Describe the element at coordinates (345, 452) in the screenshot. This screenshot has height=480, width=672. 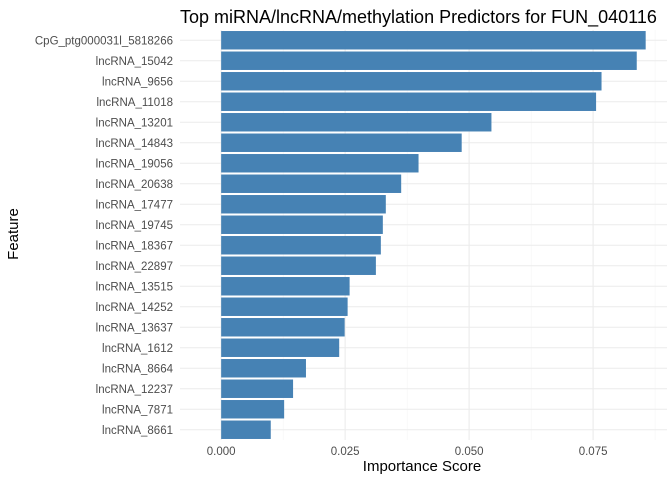
I see `x-tick-label: 0.025` at that location.